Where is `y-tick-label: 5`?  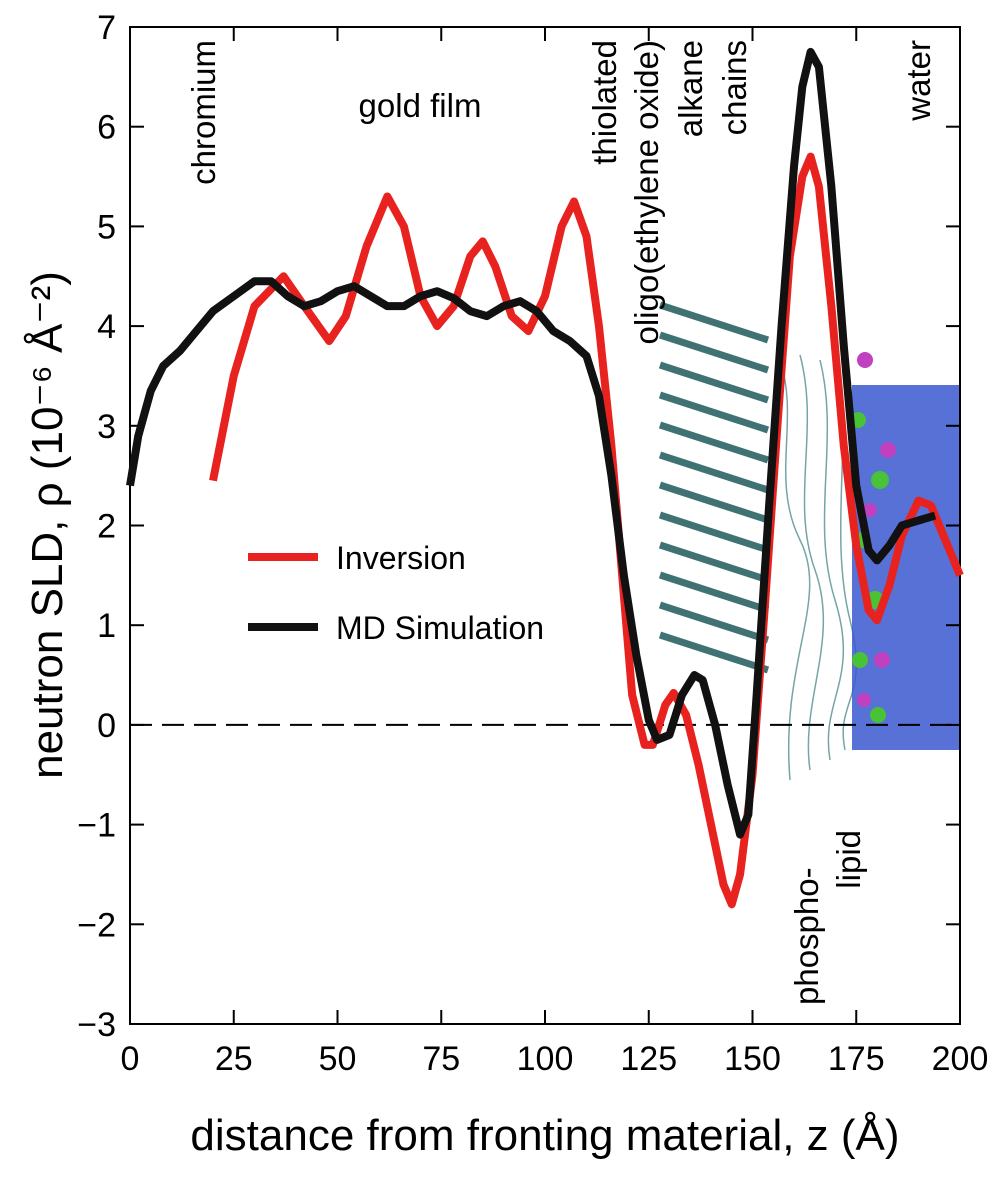 y-tick-label: 5 is located at coordinates (106, 227).